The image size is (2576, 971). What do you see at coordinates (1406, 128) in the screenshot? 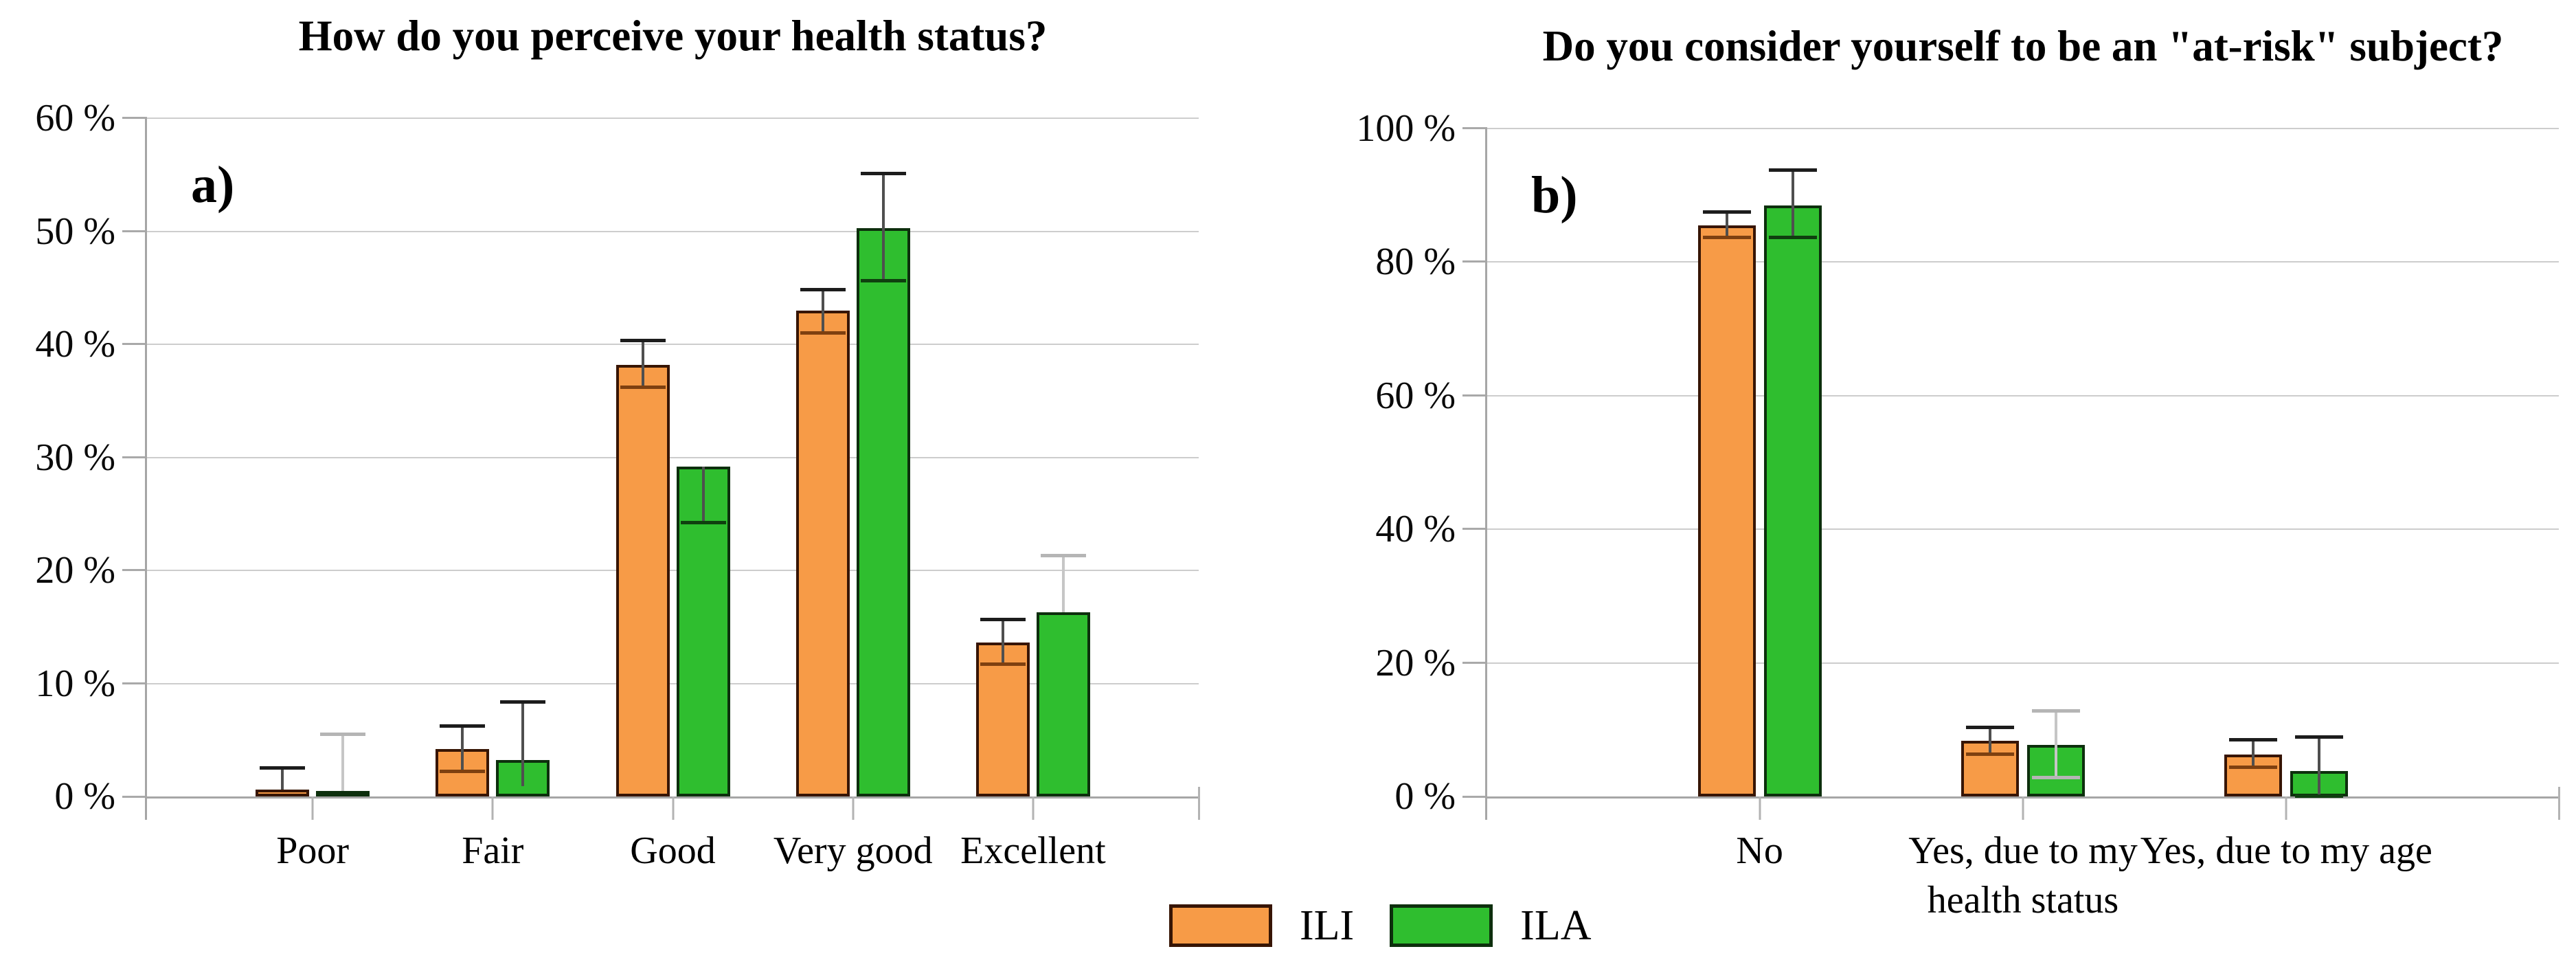
I see `y-axis-label: 100 %` at bounding box center [1406, 128].